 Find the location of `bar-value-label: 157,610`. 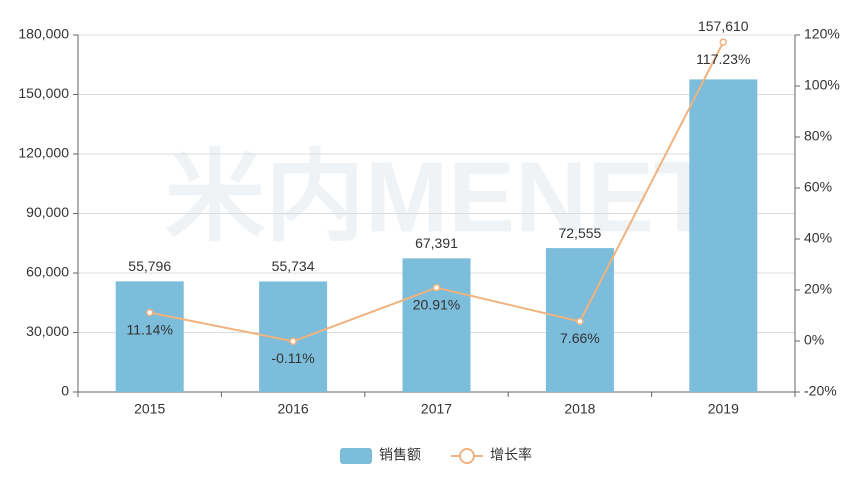

bar-value-label: 157,610 is located at coordinates (723, 26).